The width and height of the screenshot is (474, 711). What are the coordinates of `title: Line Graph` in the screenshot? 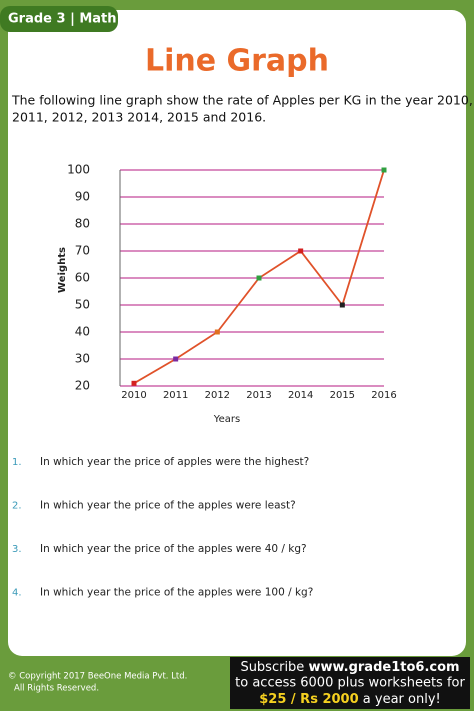 It's located at (237, 61).